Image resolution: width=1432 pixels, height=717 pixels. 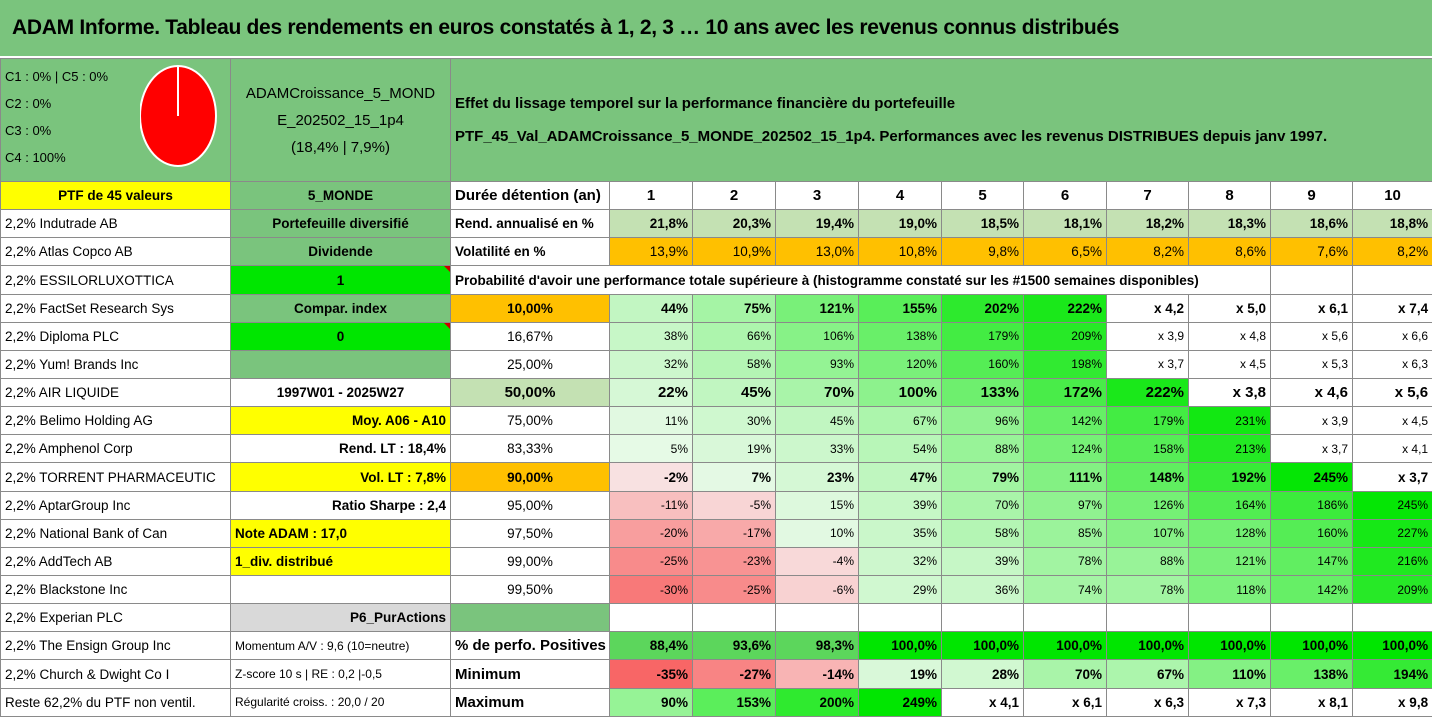 What do you see at coordinates (900, 590) in the screenshot?
I see `prob-value: 29%` at bounding box center [900, 590].